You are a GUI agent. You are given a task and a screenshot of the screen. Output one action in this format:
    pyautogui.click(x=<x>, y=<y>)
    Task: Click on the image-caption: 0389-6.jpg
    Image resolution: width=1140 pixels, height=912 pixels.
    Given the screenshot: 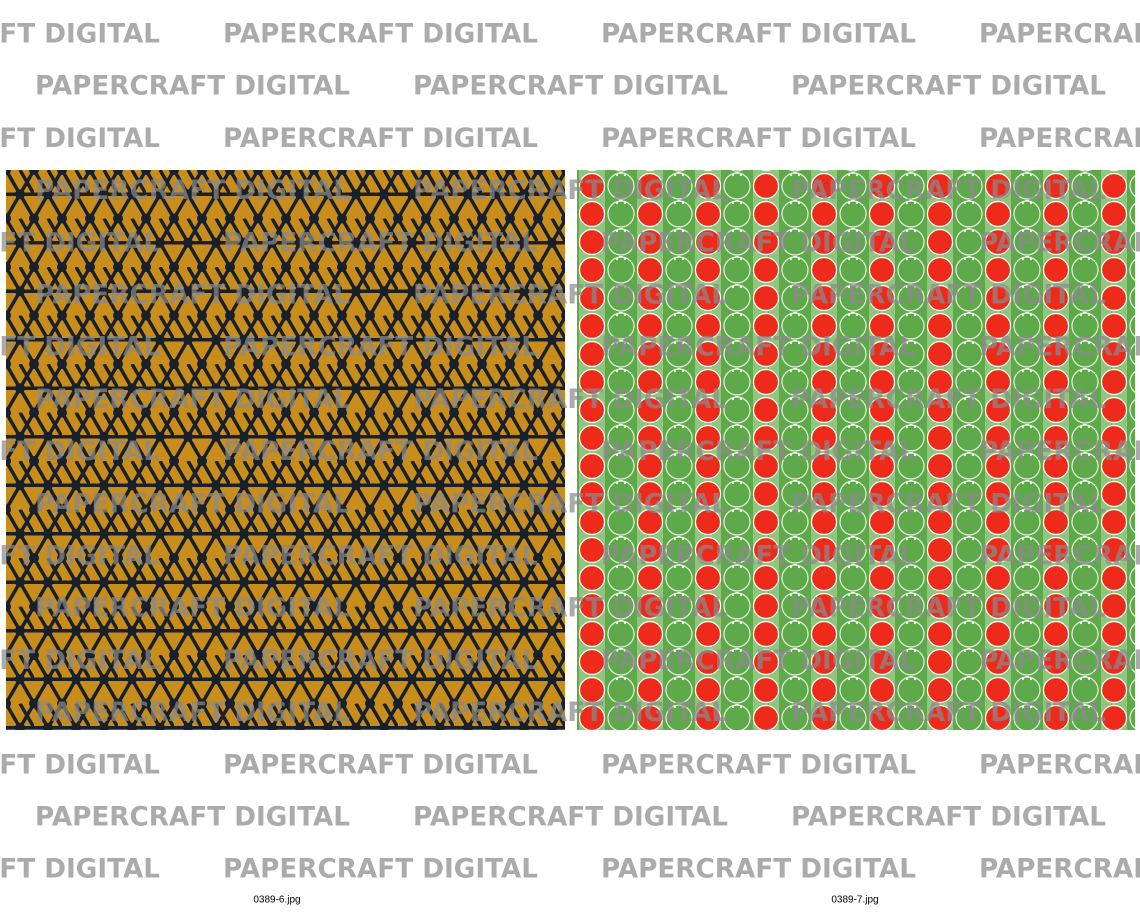 What is the action you would take?
    pyautogui.click(x=276, y=900)
    